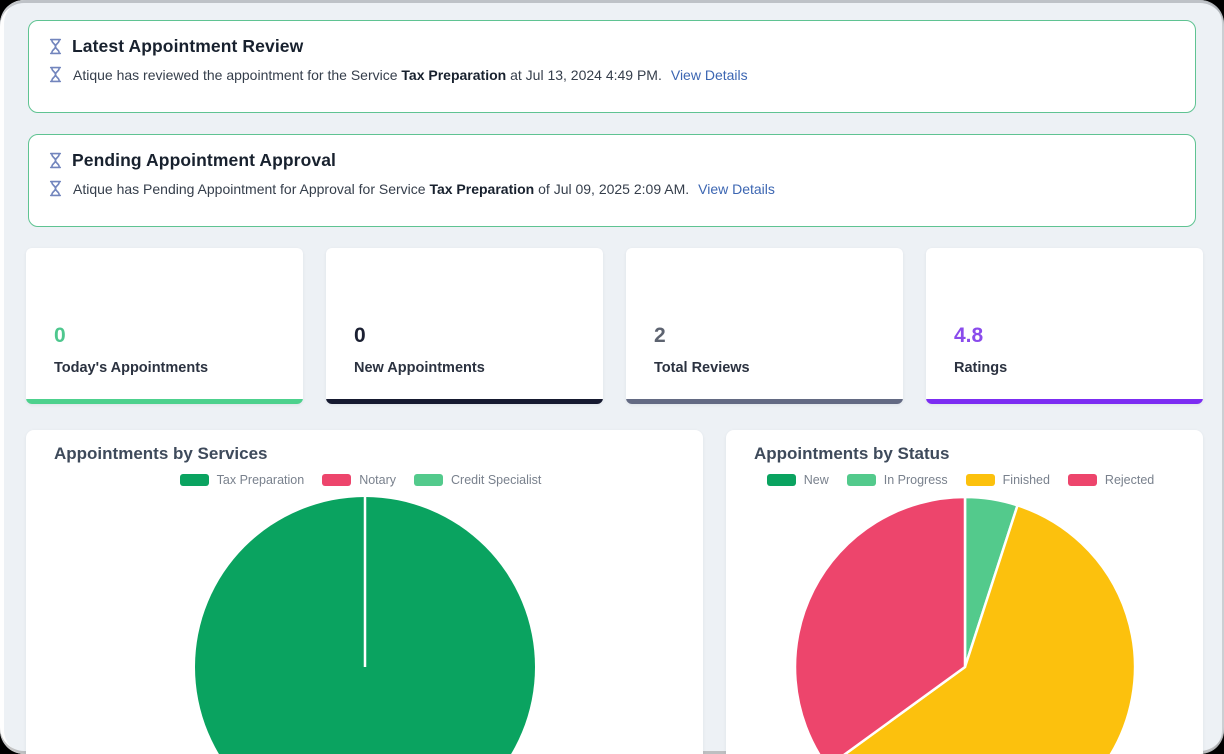  I want to click on stat-value: 4.8, so click(969, 335).